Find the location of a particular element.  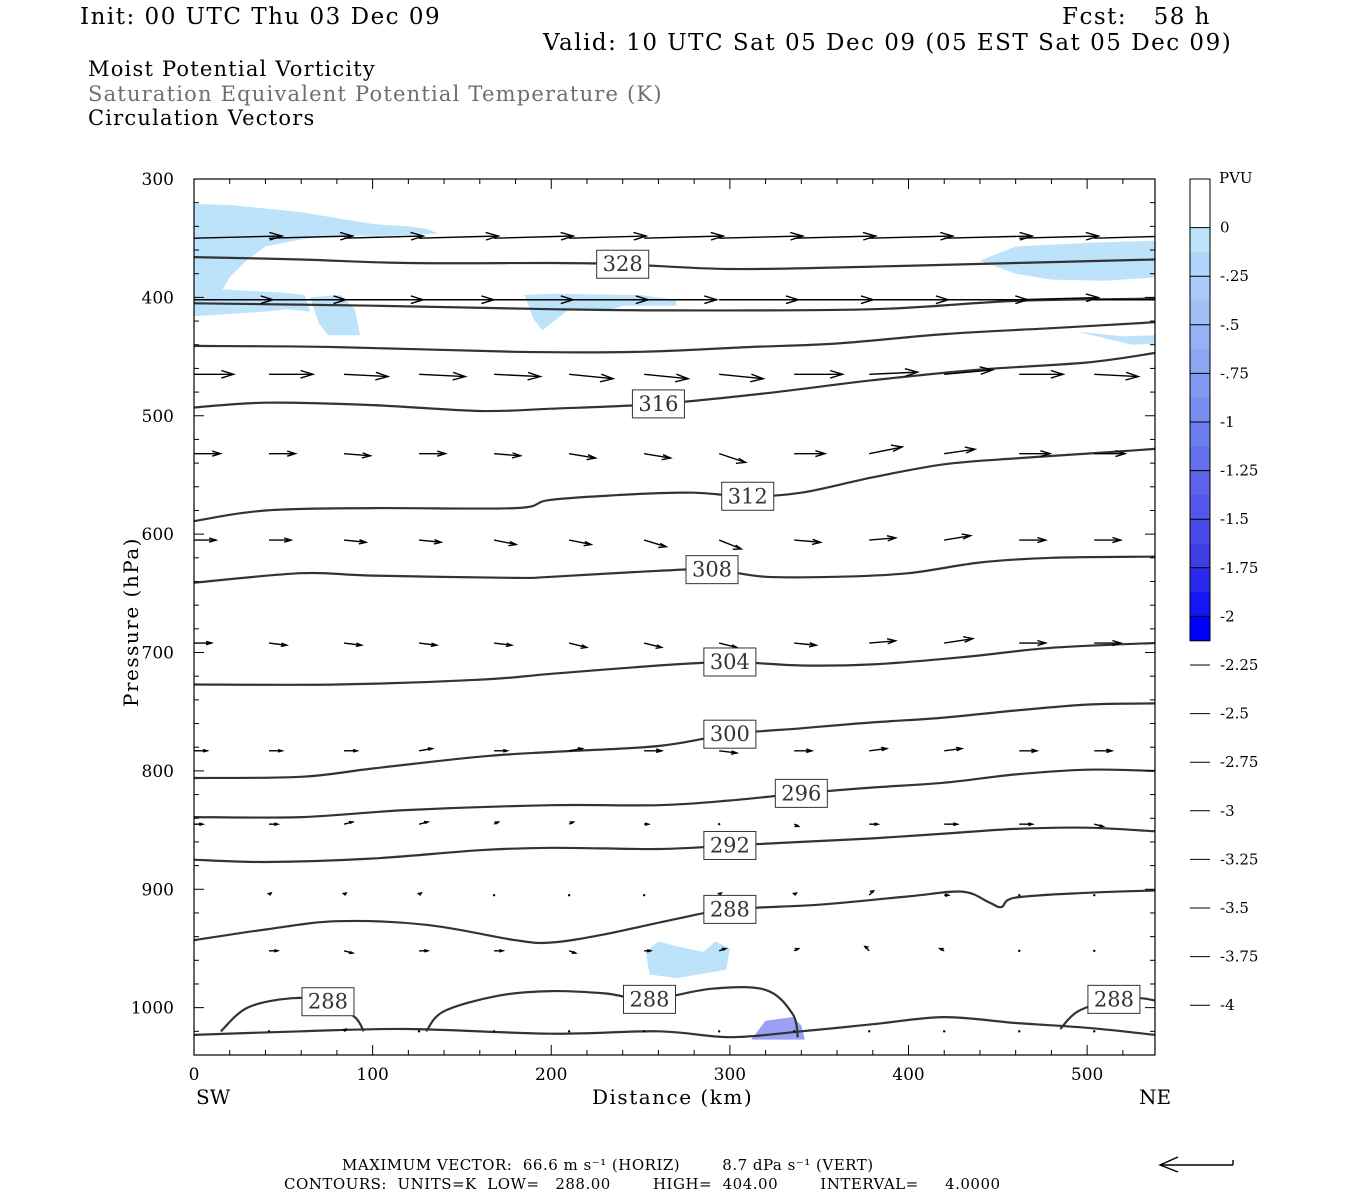

x-axis-left-end: SW is located at coordinates (213, 1097).